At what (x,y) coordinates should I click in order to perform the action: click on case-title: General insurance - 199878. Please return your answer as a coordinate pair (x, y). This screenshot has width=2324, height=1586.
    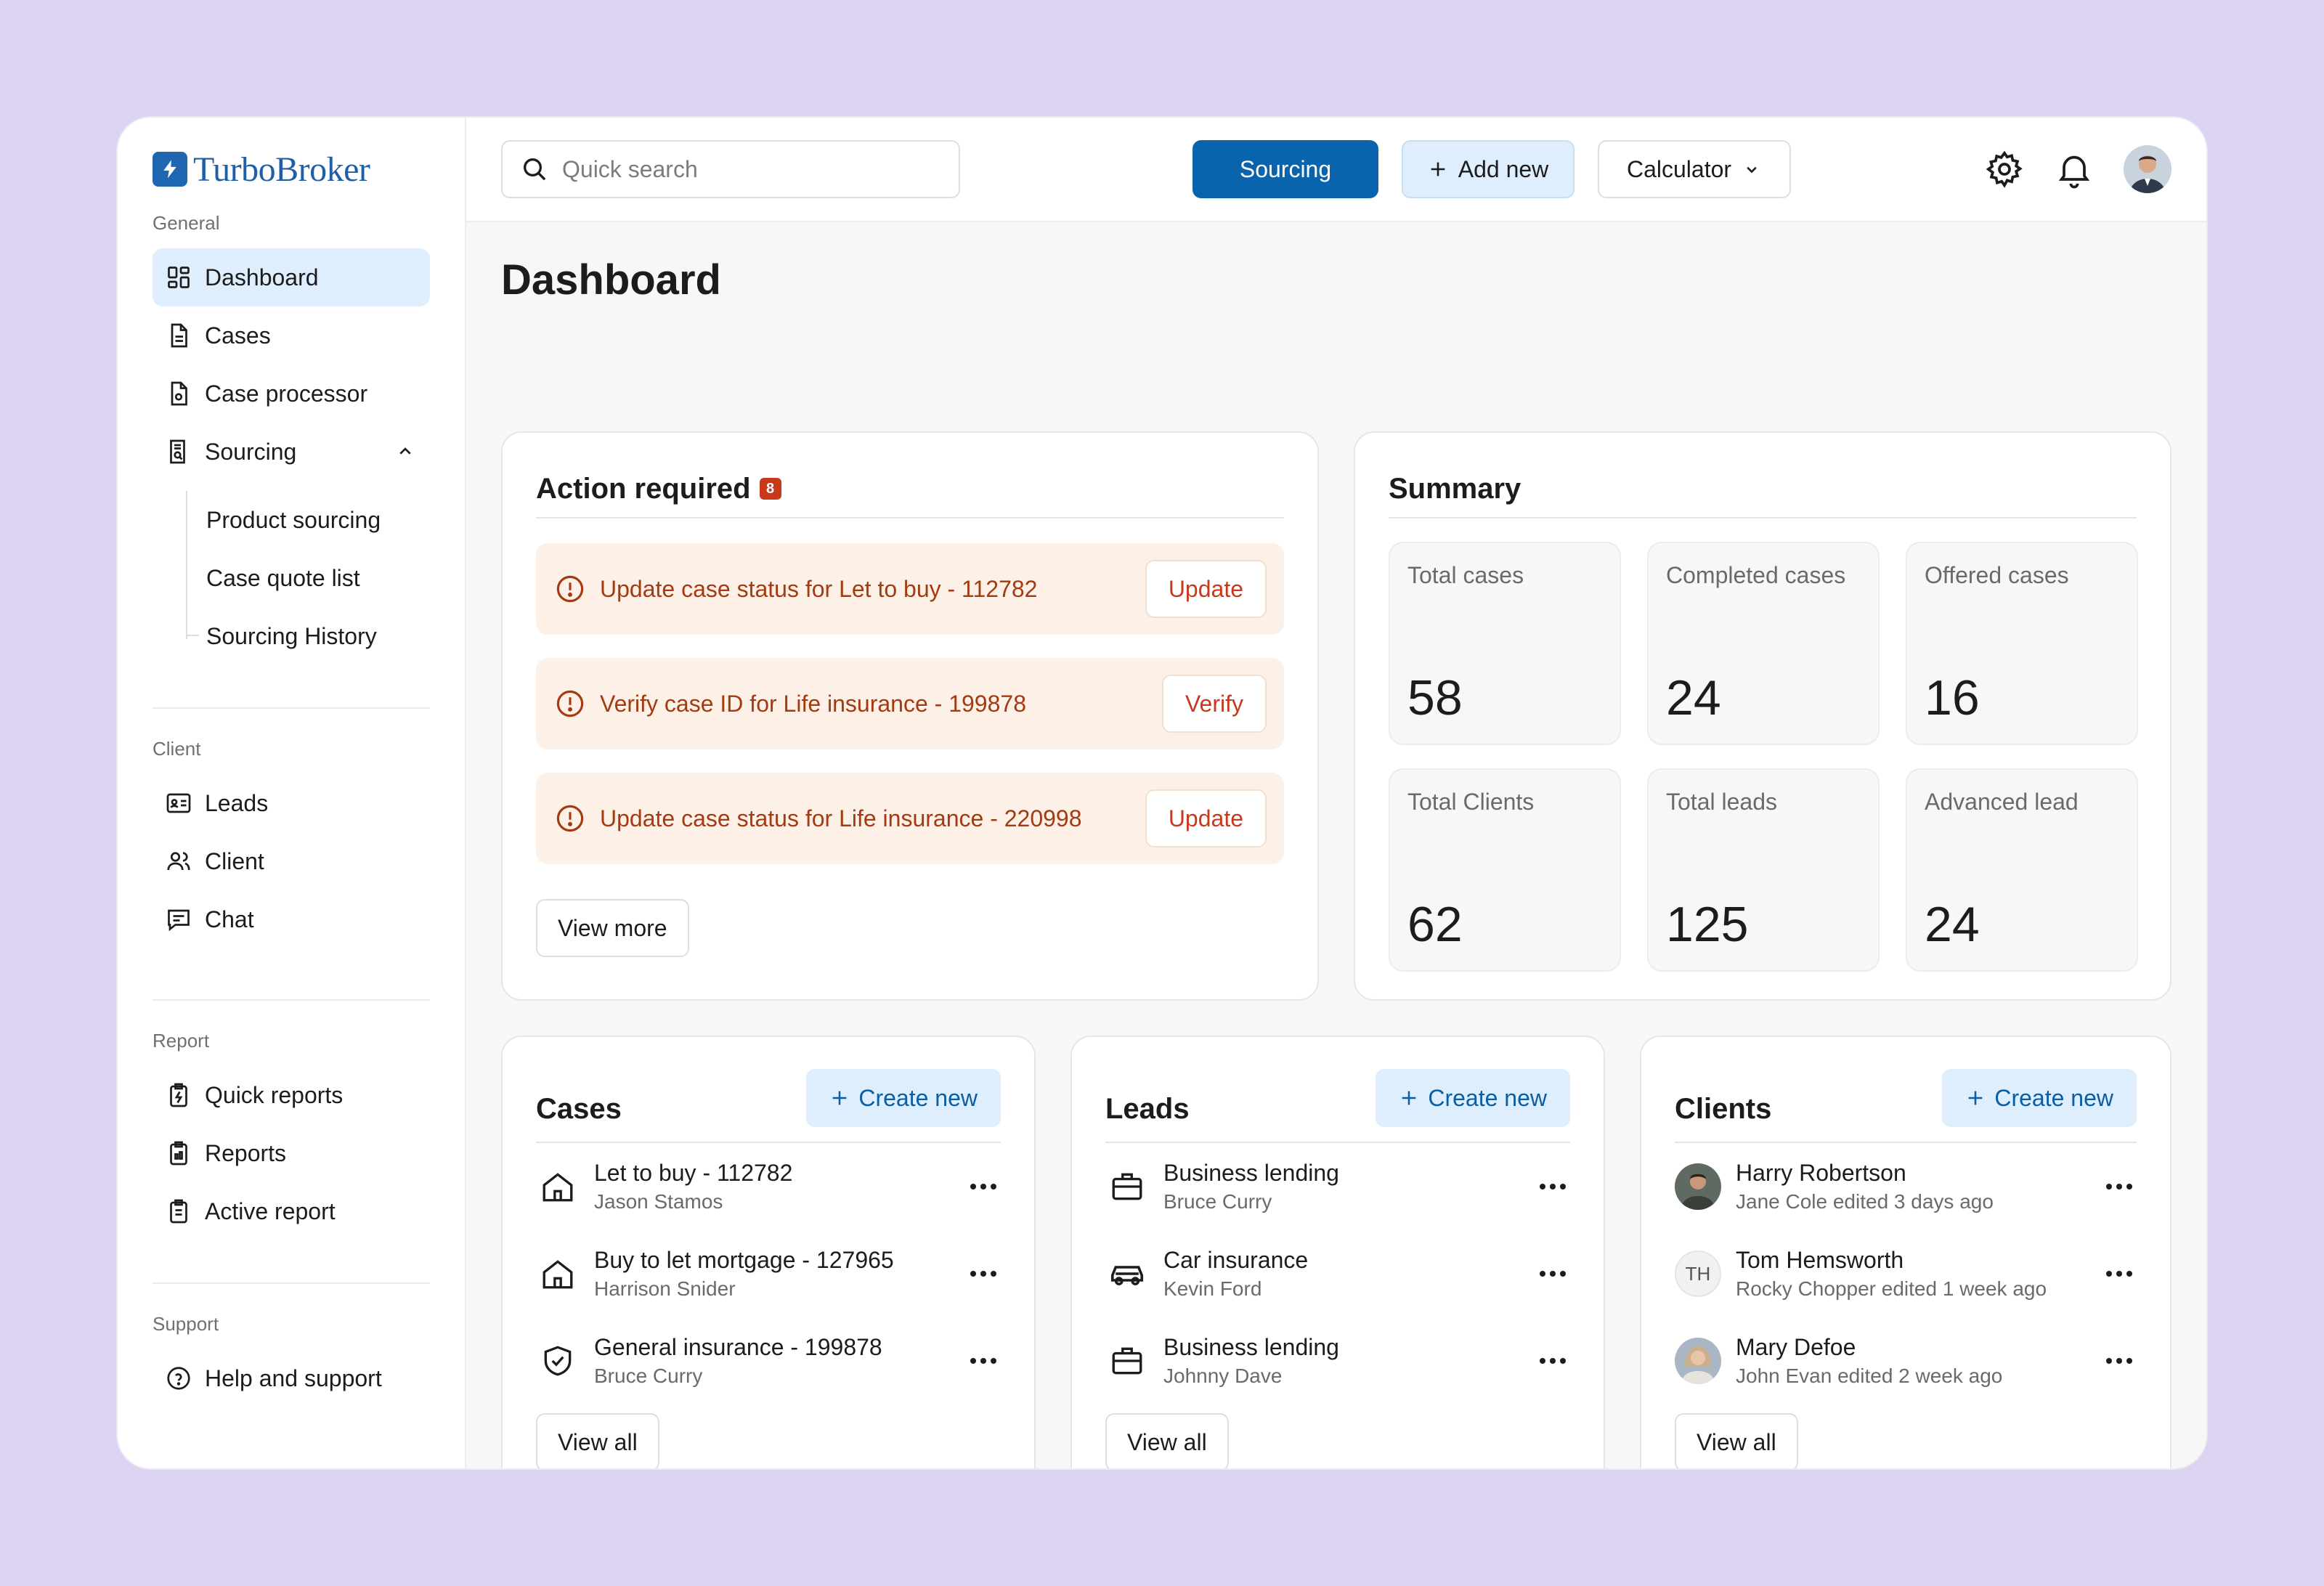
    Looking at the image, I should click on (738, 1347).